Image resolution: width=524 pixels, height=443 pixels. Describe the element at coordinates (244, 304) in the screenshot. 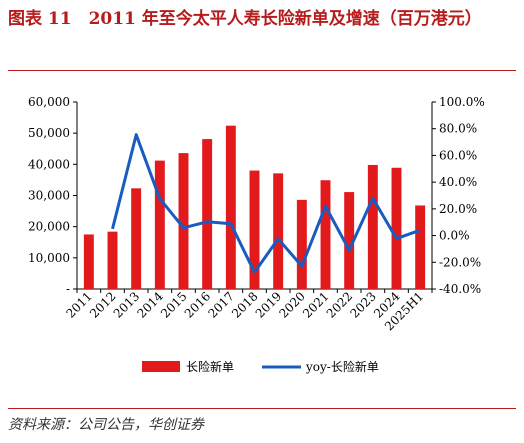

I see `x-tick-label: 2018` at that location.